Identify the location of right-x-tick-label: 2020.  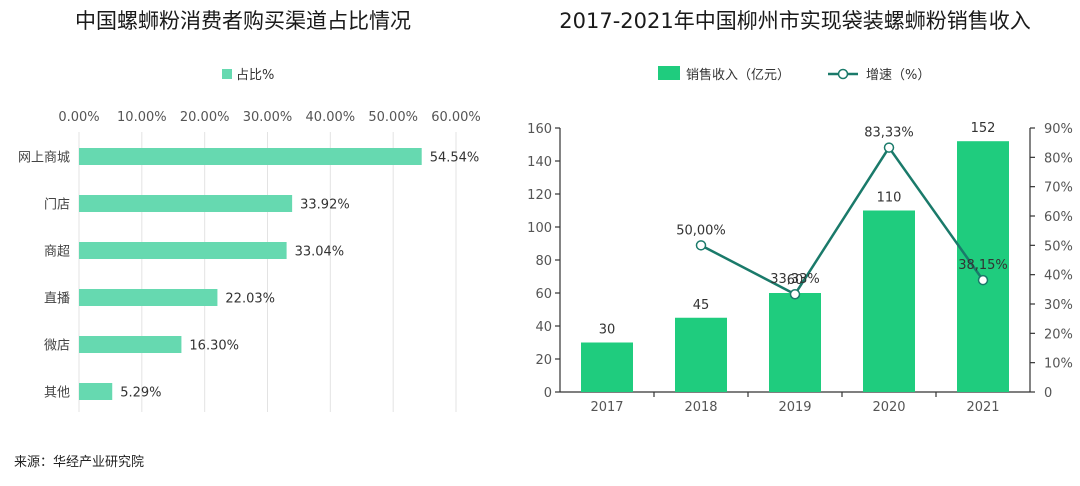
(888, 407).